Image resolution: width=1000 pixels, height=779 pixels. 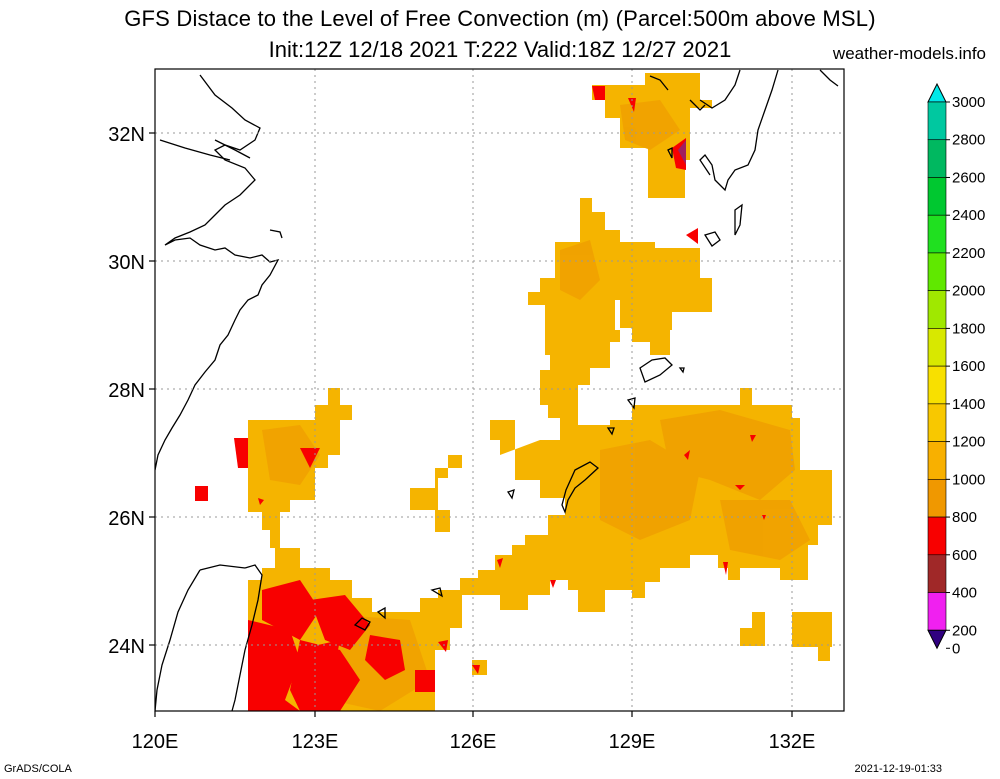 I want to click on footer-timestamp: 2021-12-19-01:33, so click(x=898, y=769).